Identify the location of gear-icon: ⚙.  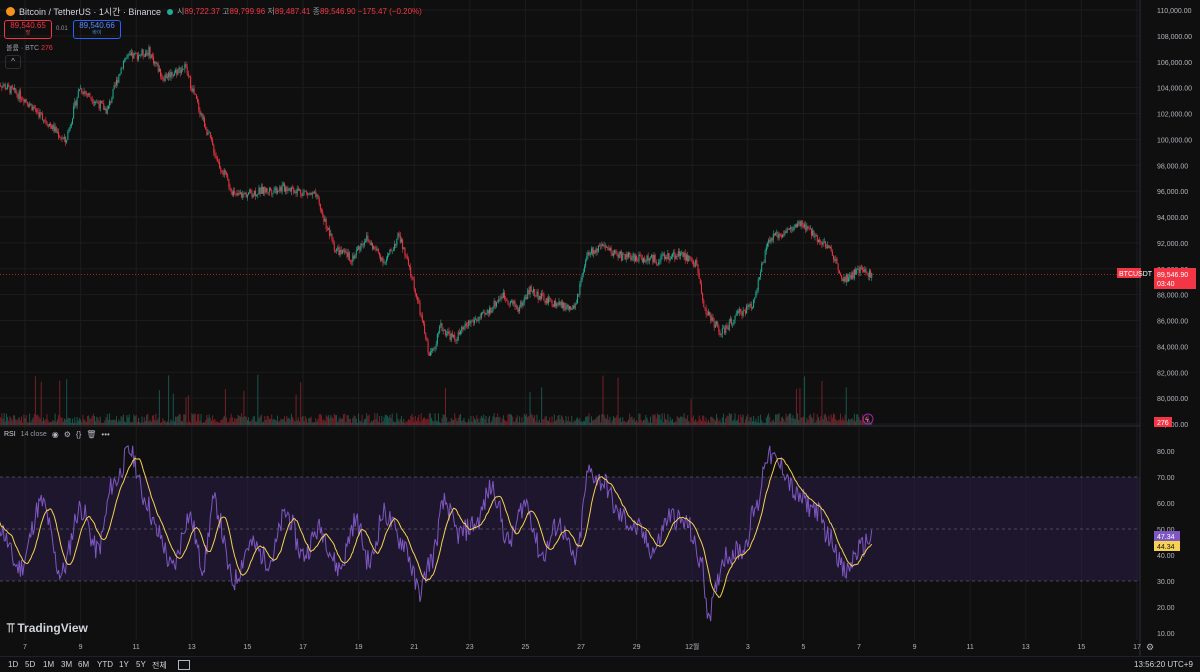
(1150, 647).